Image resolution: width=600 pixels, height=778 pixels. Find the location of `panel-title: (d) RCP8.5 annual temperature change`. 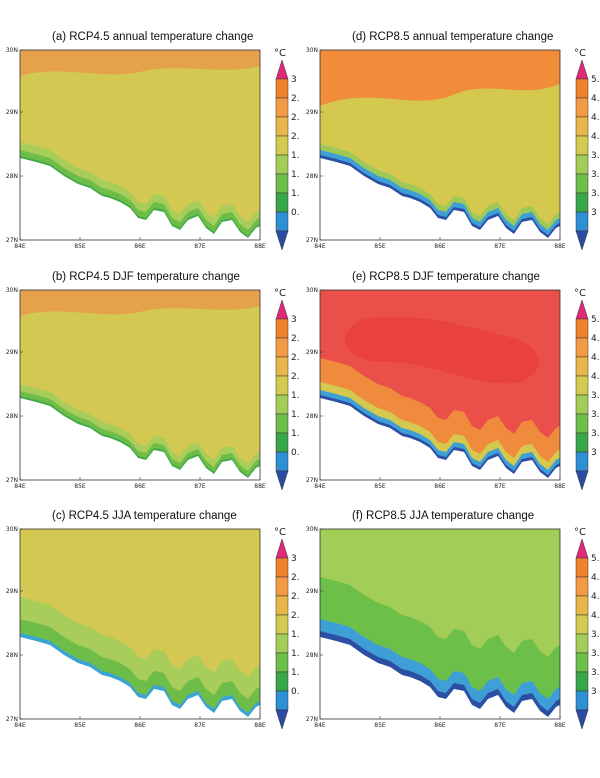

panel-title: (d) RCP8.5 annual temperature change is located at coordinates (453, 37).